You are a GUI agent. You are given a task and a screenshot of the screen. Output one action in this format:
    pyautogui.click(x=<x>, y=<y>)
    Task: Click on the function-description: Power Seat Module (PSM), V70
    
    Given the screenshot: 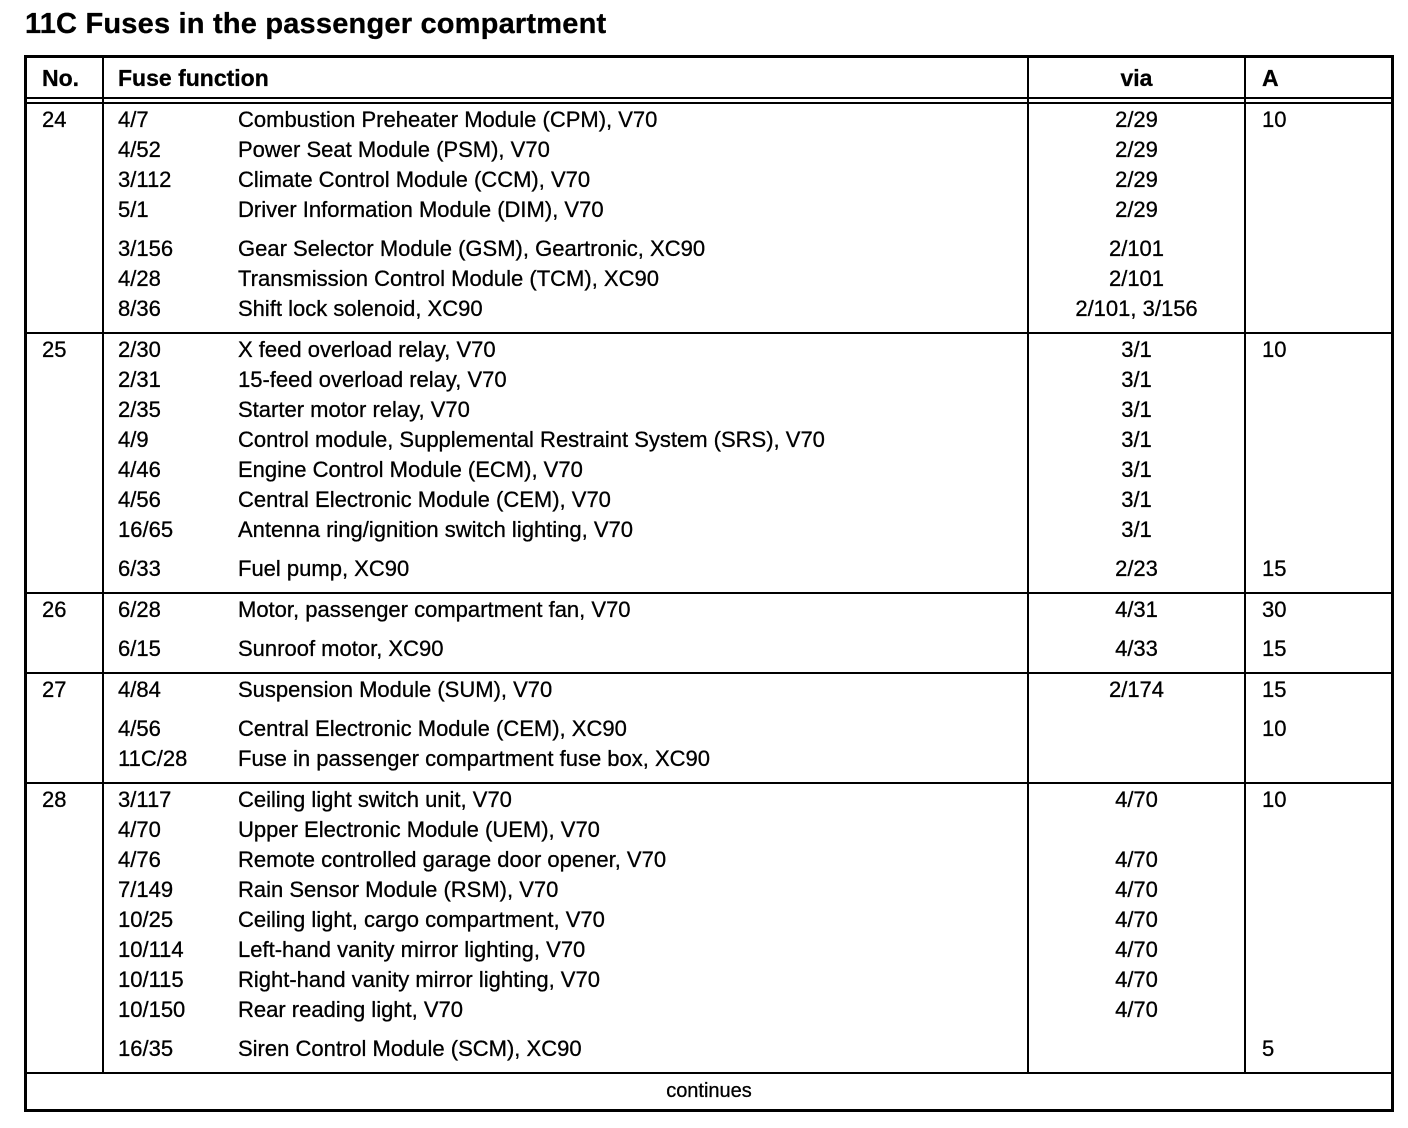 What is the action you would take?
    pyautogui.click(x=394, y=149)
    